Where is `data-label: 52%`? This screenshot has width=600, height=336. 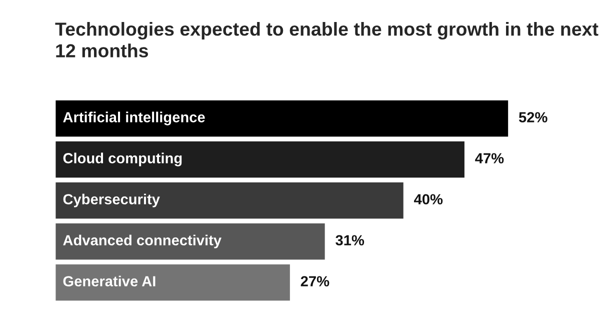 data-label: 52% is located at coordinates (533, 117).